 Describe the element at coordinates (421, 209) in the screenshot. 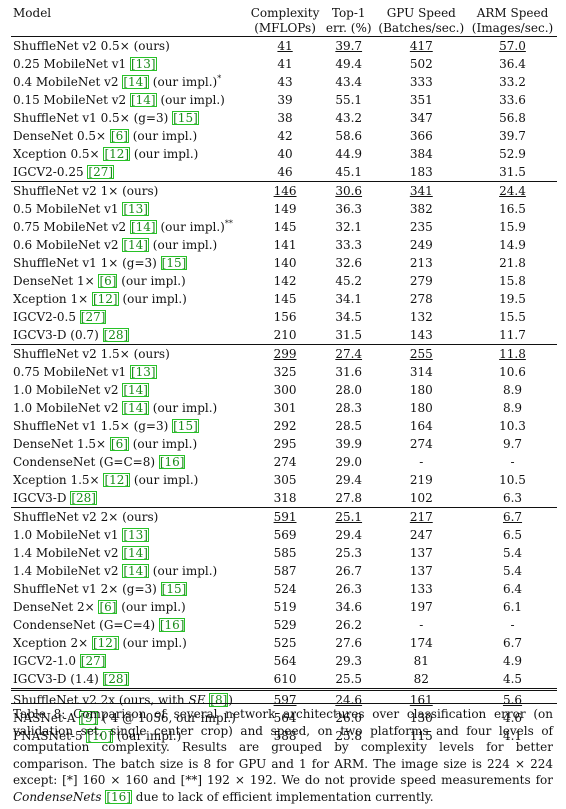

I see `gpu-cell: 382` at that location.